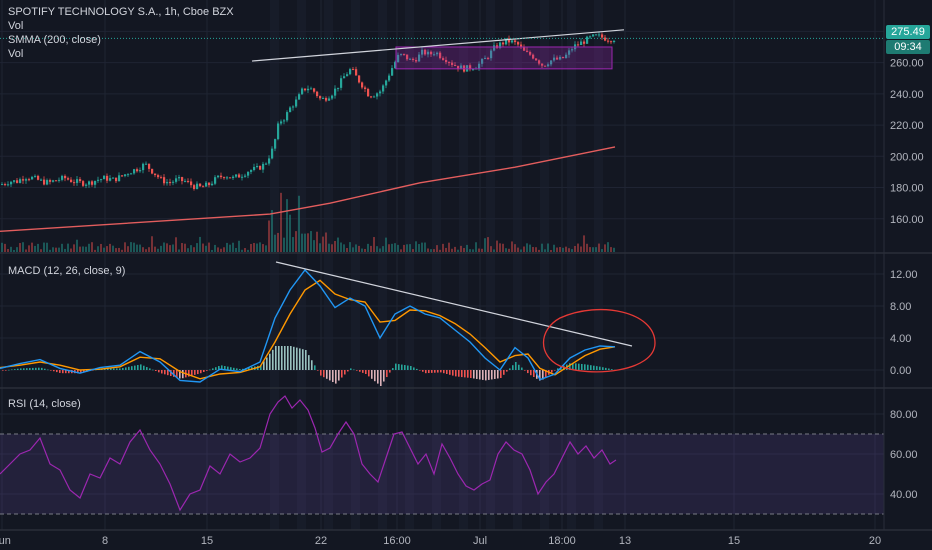 This screenshot has width=932, height=550. What do you see at coordinates (908, 32) in the screenshot?
I see `last-price-label: 275.49` at bounding box center [908, 32].